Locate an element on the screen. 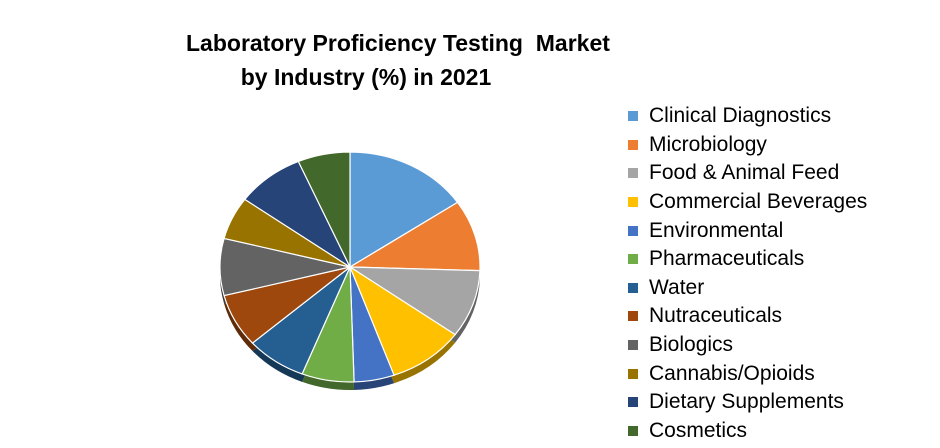 The image size is (940, 448). legend-item: Nutraceuticals is located at coordinates (747, 316).